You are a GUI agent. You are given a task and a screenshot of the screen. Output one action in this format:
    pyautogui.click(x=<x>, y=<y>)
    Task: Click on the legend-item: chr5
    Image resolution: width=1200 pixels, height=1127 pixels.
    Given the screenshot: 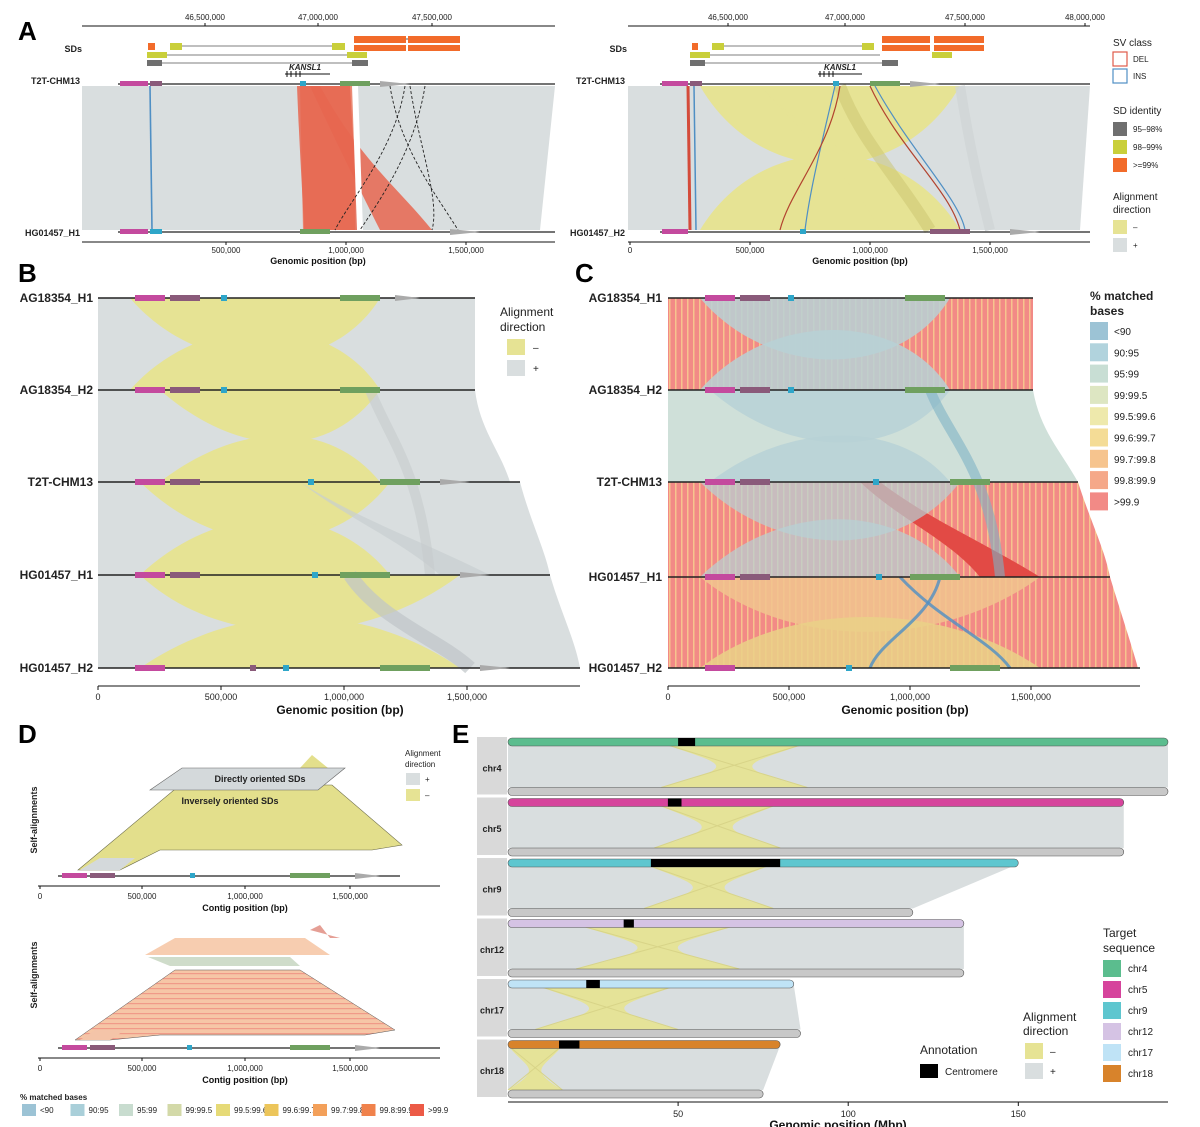 What is the action you would take?
    pyautogui.click(x=1138, y=990)
    